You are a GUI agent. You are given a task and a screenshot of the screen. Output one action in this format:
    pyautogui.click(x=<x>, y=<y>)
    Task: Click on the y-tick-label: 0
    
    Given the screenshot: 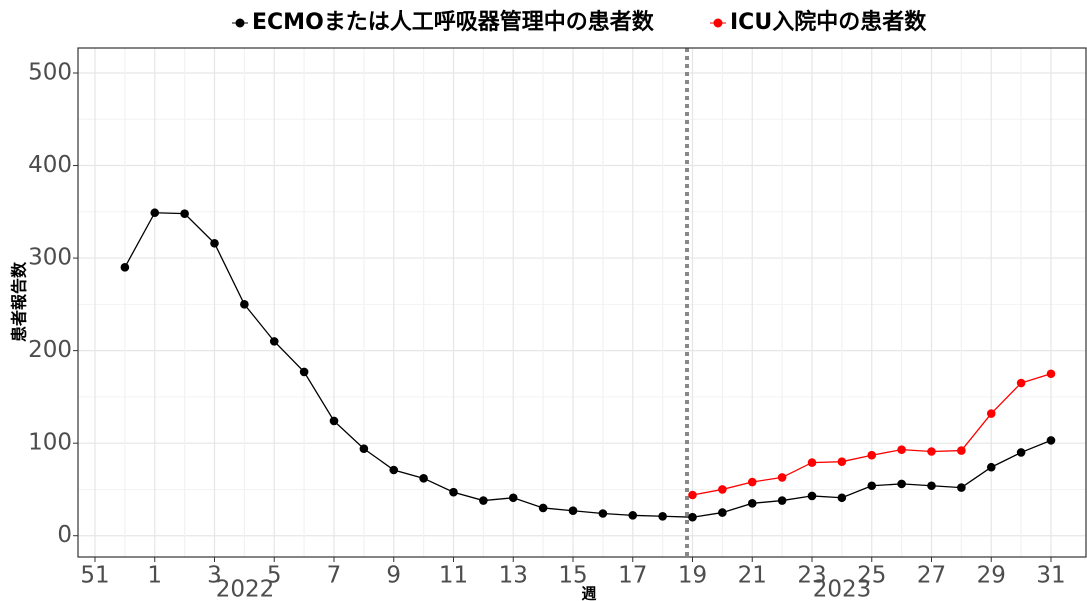 What is the action you would take?
    pyautogui.click(x=64, y=535)
    